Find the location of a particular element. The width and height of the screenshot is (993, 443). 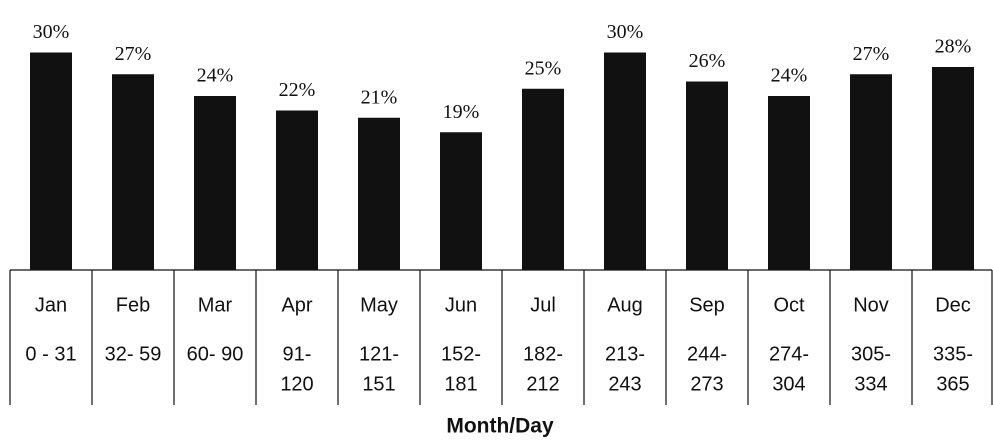

value-label: 28% is located at coordinates (953, 47).